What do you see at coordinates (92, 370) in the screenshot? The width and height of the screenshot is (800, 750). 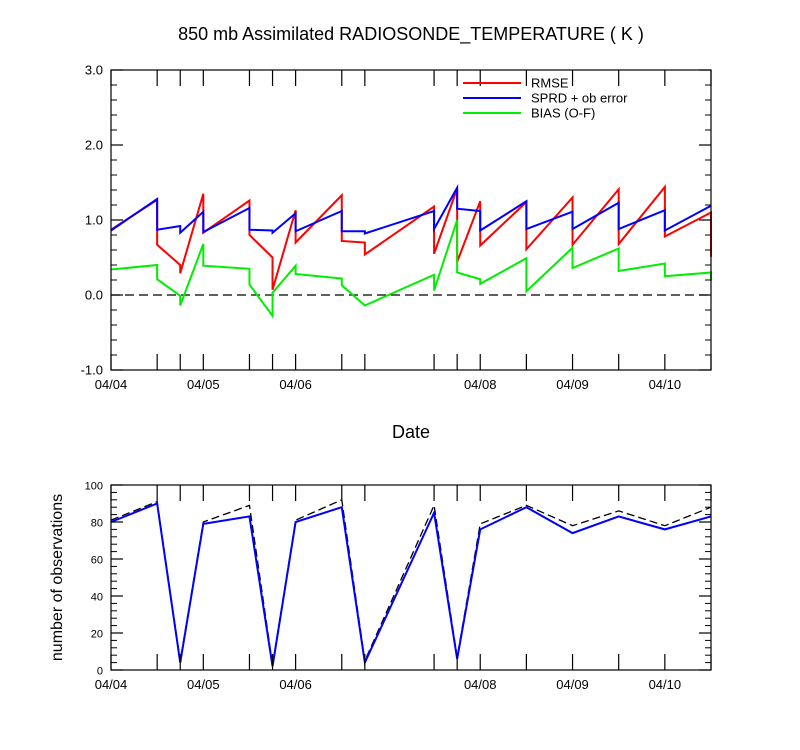 I see `y-tick-label: -1.0` at bounding box center [92, 370].